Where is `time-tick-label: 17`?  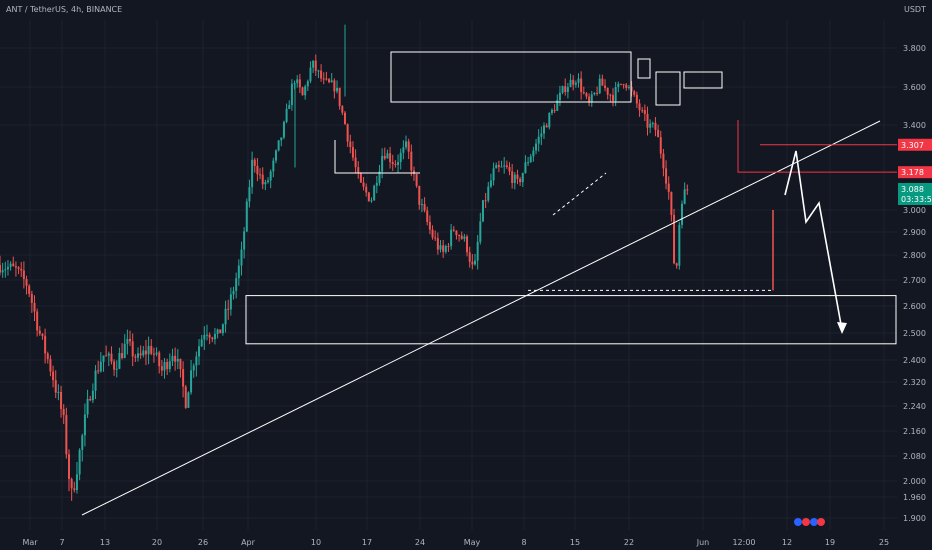 time-tick-label: 17 is located at coordinates (367, 542).